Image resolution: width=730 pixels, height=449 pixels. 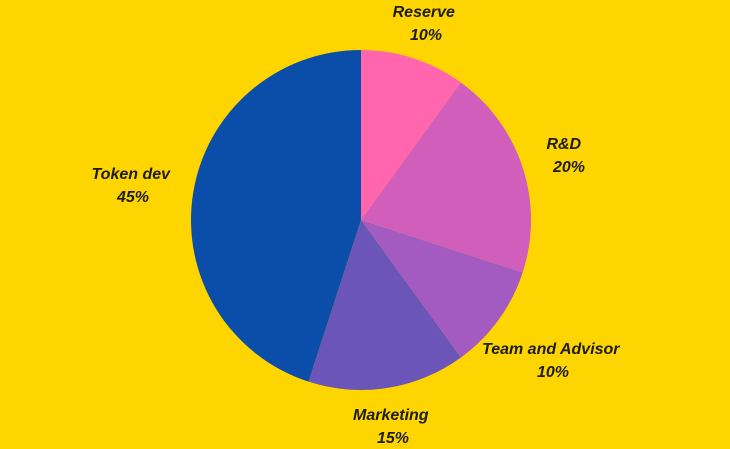 What do you see at coordinates (132, 197) in the screenshot?
I see `slice-value-token-dev: 45%` at bounding box center [132, 197].